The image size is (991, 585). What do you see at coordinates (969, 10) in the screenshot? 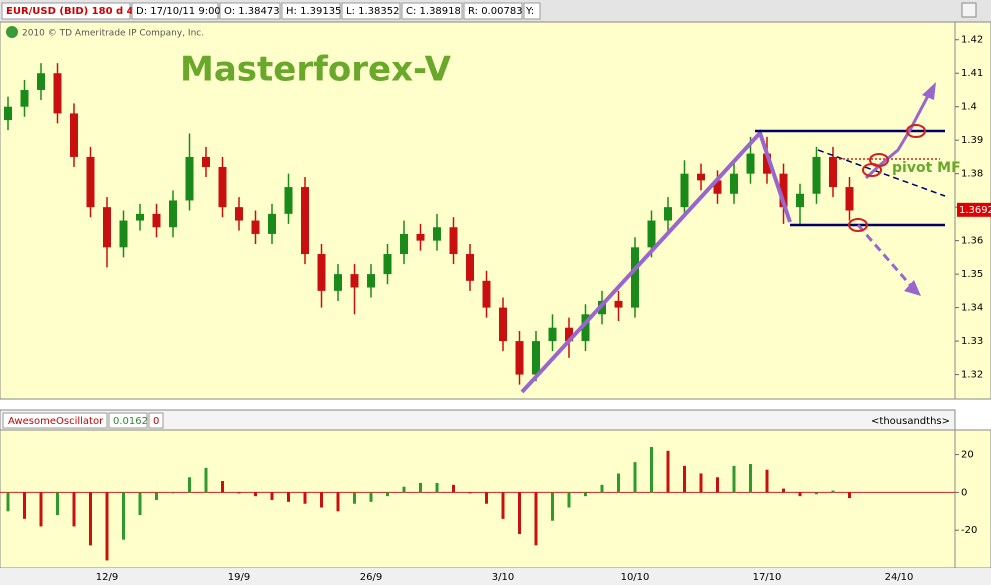
I see `window-button` at bounding box center [969, 10].